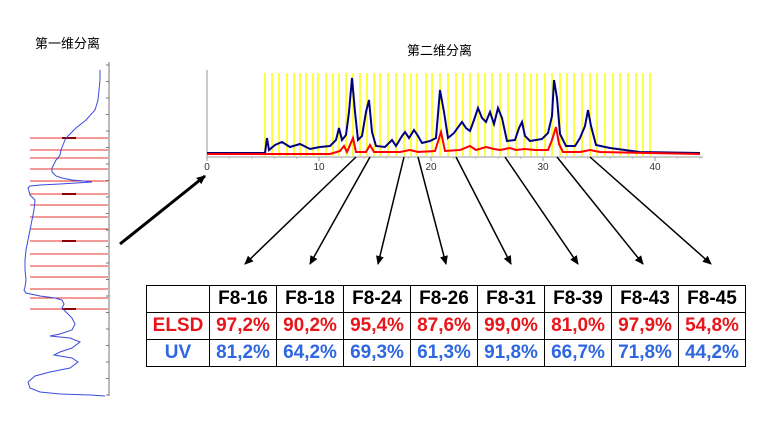  I want to click on fraction-markers, so click(457, 114).